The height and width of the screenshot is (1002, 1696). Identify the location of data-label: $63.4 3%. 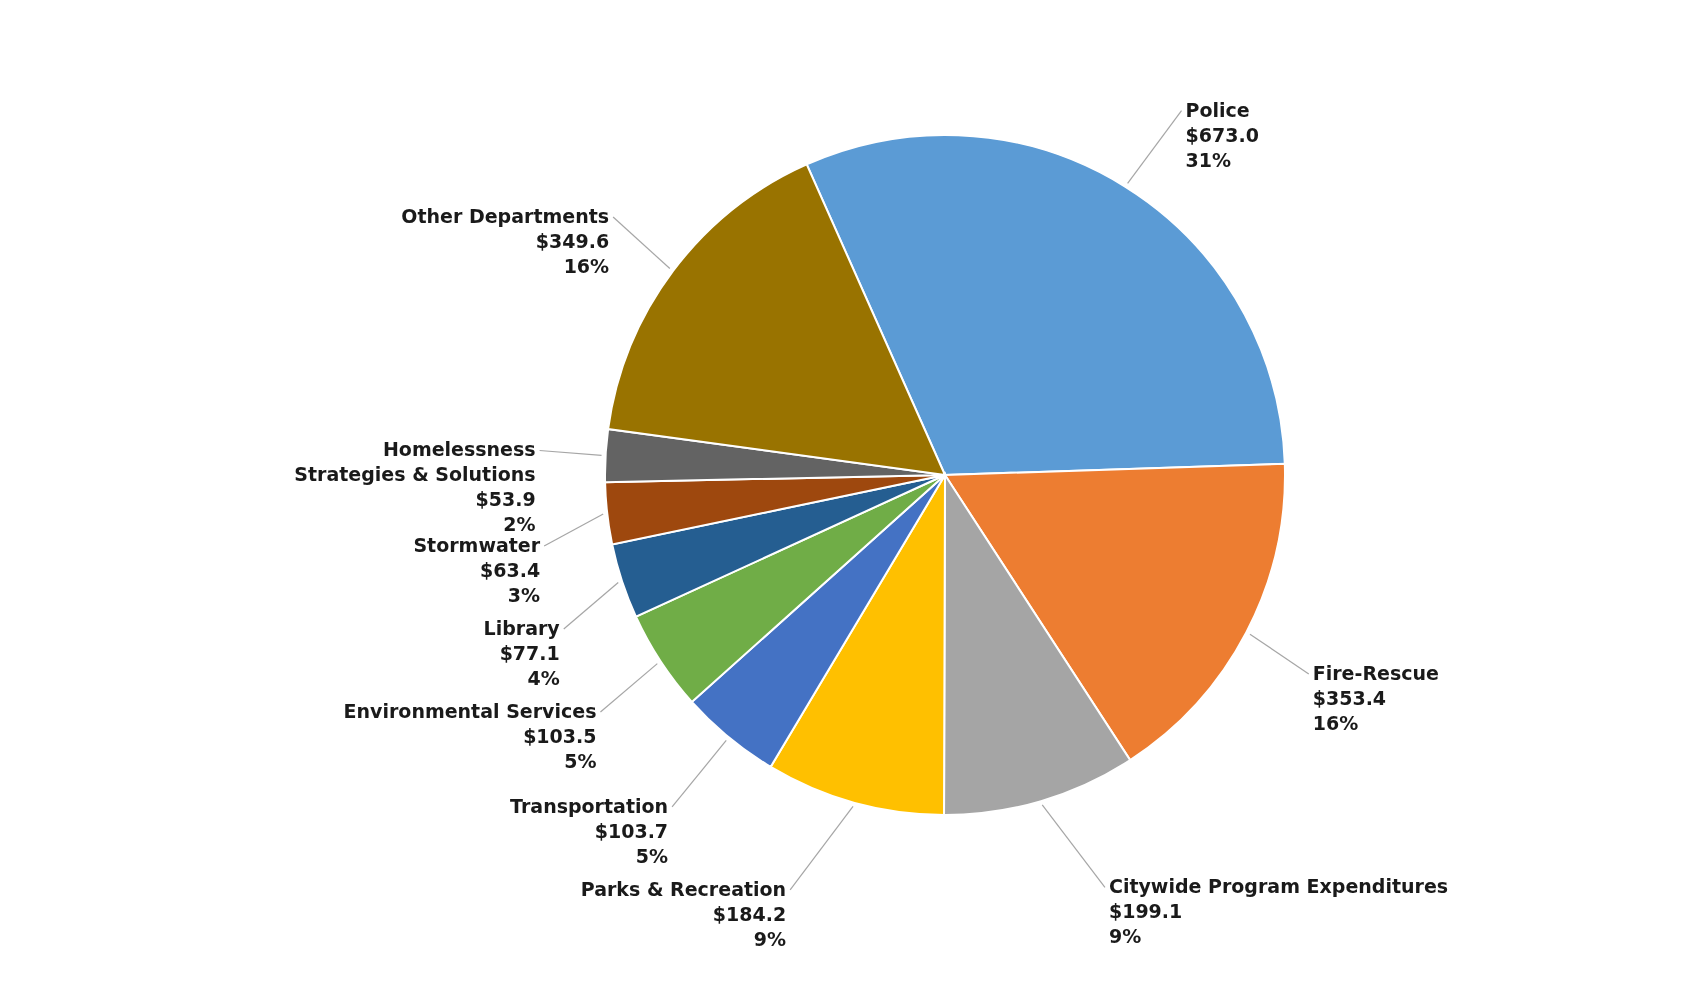
(510, 582).